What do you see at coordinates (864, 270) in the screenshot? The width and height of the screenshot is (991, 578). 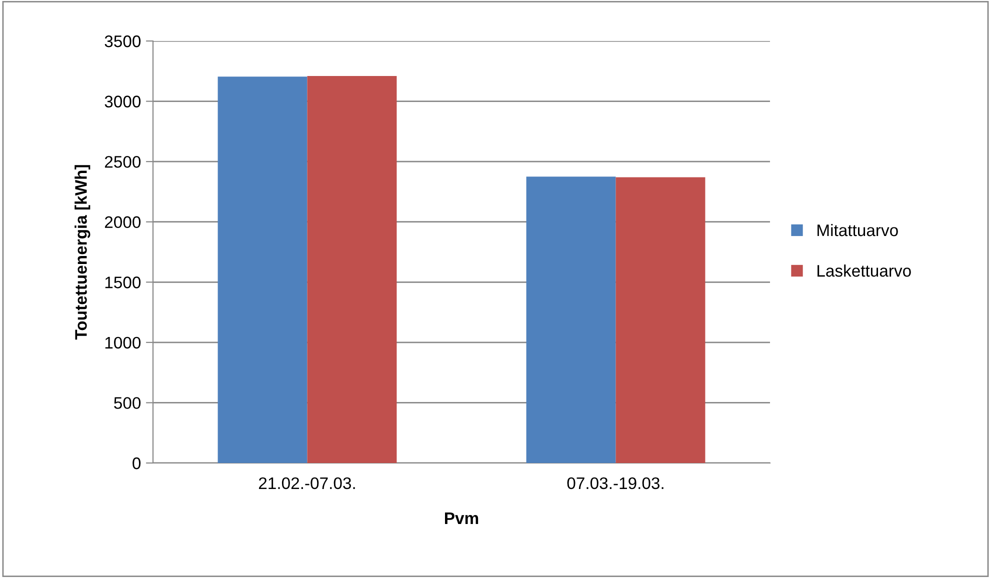 I see `legend-label: Laskettuarvo` at bounding box center [864, 270].